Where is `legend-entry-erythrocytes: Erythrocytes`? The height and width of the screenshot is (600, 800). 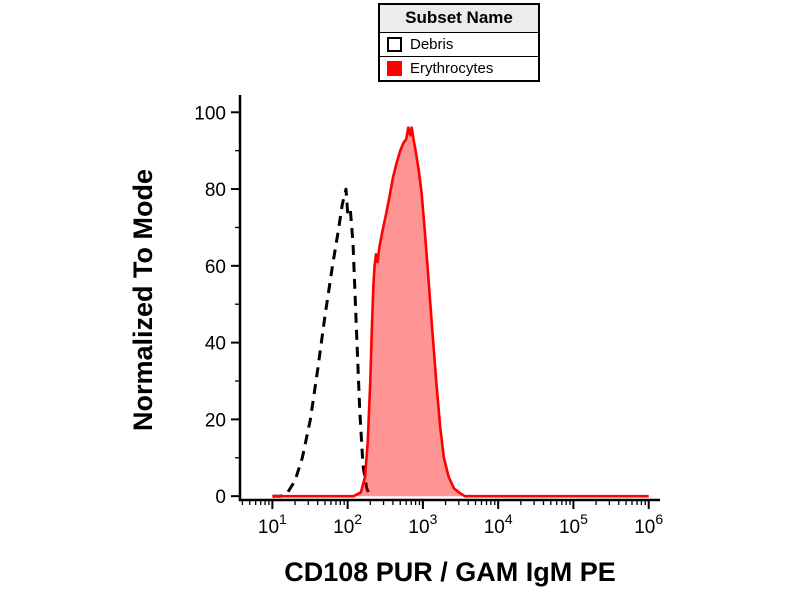 legend-entry-erythrocytes: Erythrocytes is located at coordinates (459, 68).